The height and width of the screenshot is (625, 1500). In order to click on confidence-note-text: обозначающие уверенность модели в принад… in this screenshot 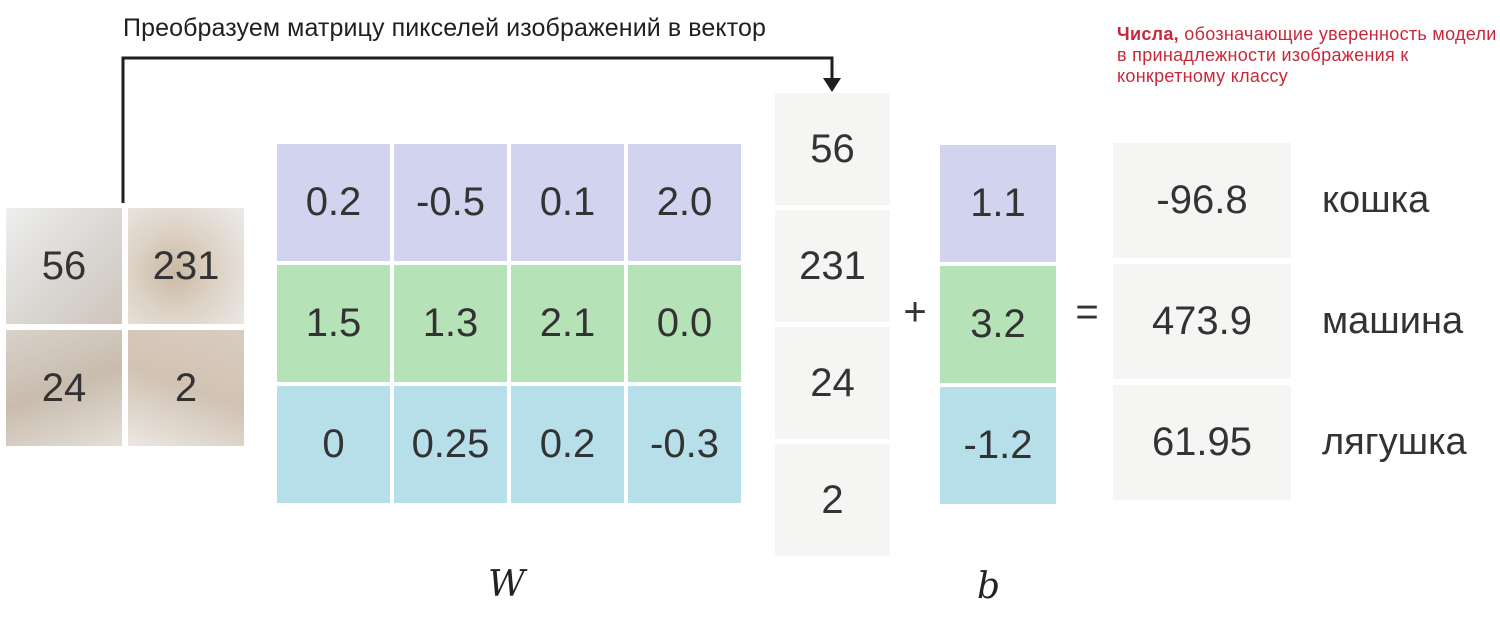, I will do `click(1307, 55)`.